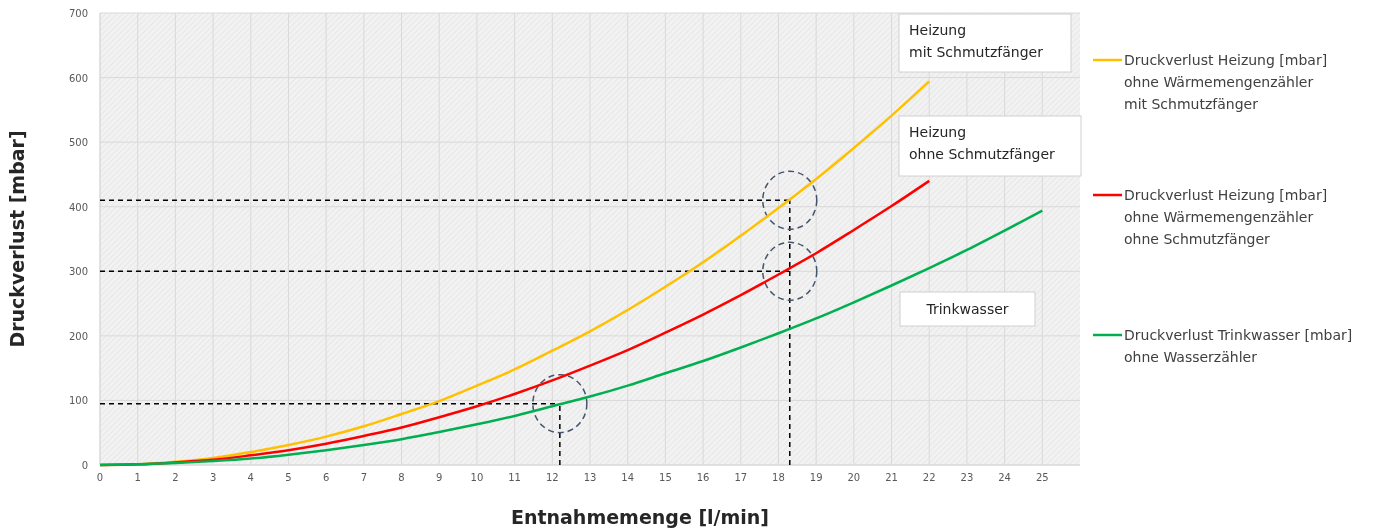 Image resolution: width=1389 pixels, height=531 pixels. Describe the element at coordinates (78, 78) in the screenshot. I see `y-tick-label: 600` at that location.